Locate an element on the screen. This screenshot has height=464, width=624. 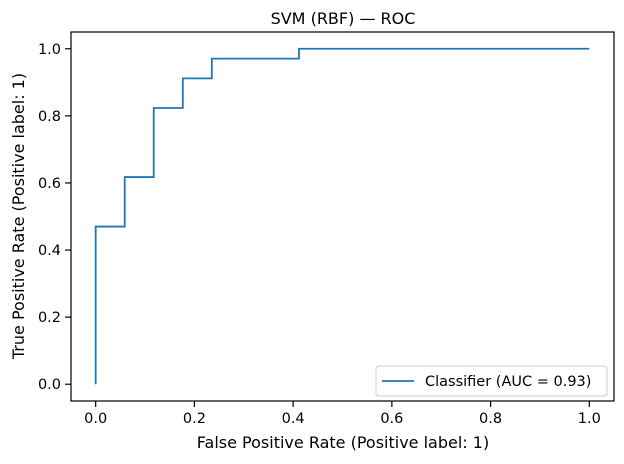
y-axis-label: True Positive Rate (Positive label: 1) is located at coordinates (18, 216).